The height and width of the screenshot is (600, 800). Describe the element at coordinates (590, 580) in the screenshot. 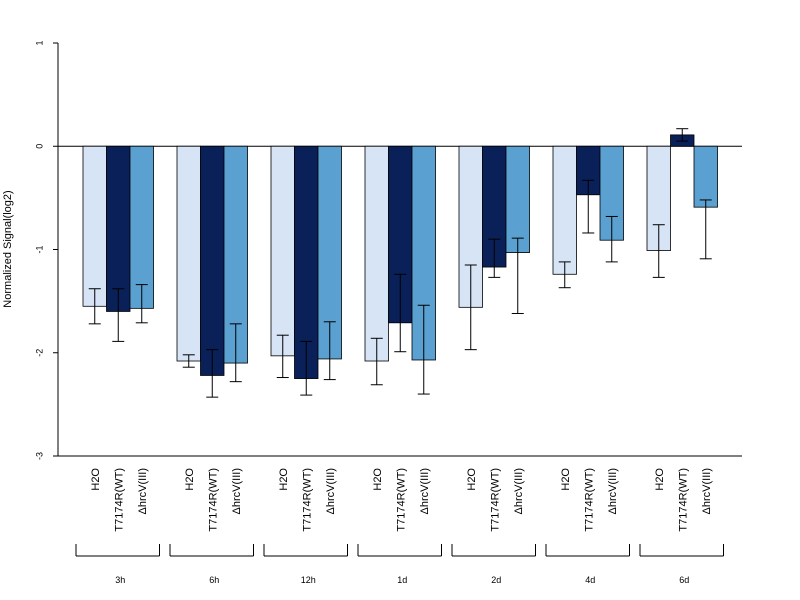

I see `group-label: 4d` at that location.